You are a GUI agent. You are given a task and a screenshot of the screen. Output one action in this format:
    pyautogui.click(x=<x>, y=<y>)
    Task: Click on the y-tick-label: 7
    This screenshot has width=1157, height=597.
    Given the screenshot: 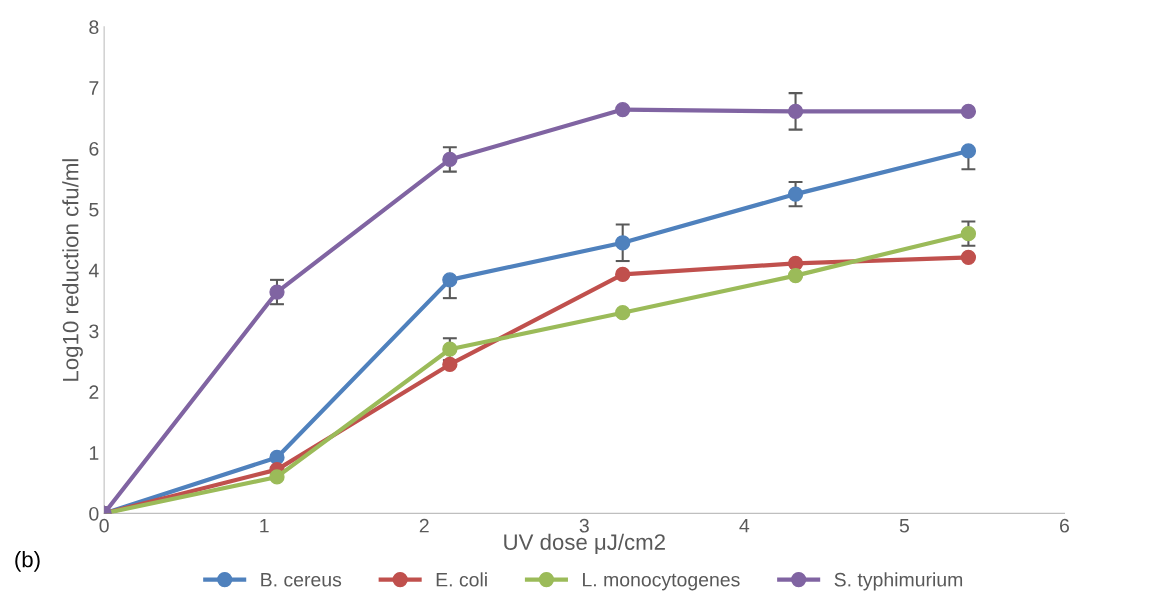 What is the action you would take?
    pyautogui.click(x=94, y=88)
    